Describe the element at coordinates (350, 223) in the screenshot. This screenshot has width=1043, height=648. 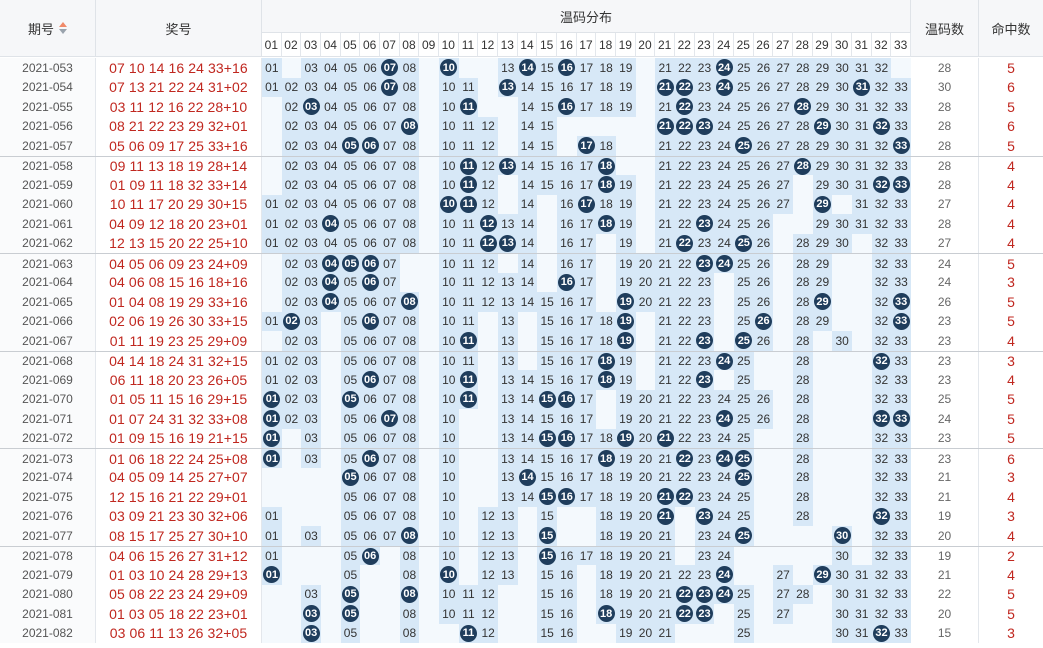
I see `hot-number: 05` at that location.